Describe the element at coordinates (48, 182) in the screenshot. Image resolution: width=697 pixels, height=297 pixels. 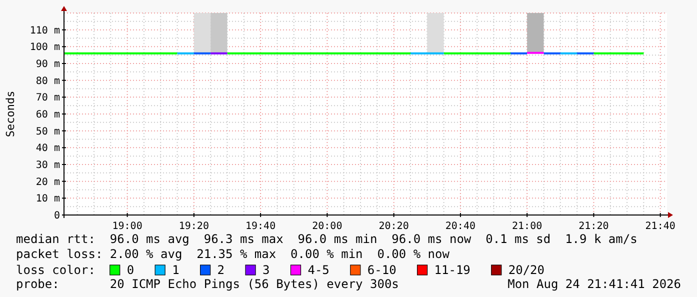
I see `y-tick-label: 20 m` at that location.